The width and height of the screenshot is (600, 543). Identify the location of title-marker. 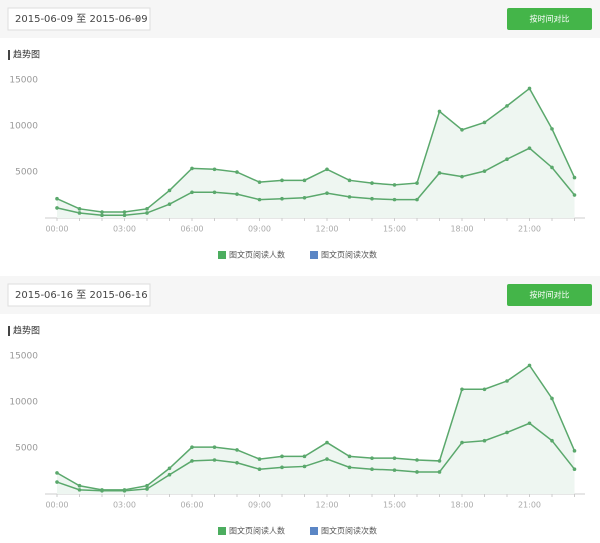
(9, 331).